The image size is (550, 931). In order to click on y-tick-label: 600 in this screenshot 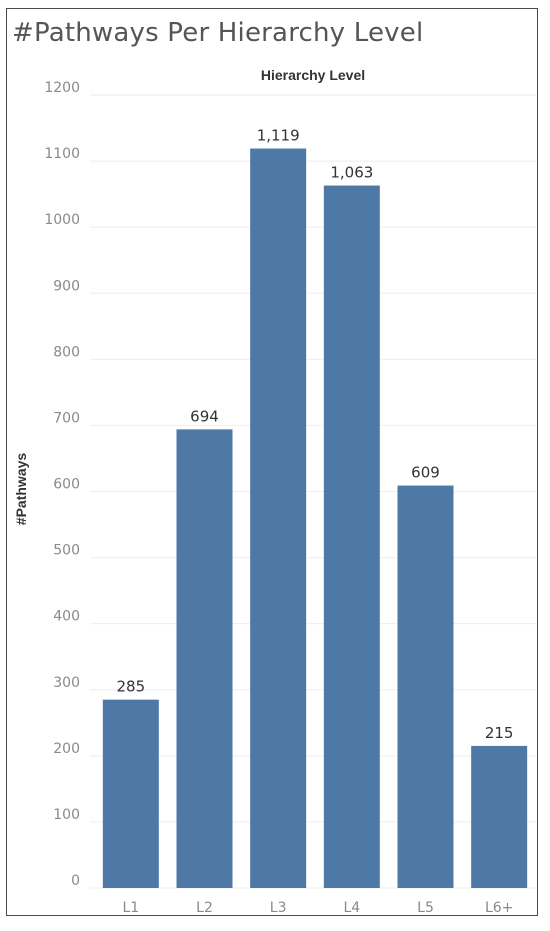, I will do `click(66, 485)`.